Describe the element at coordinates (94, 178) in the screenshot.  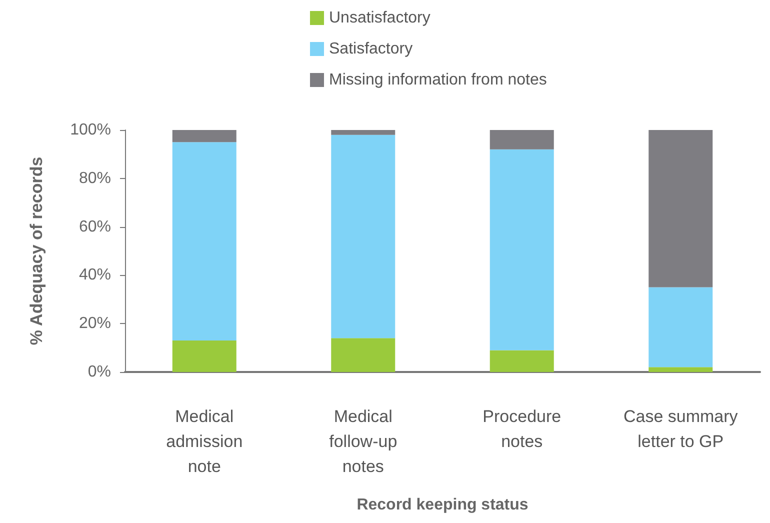
I see `y-tick-label: 80%` at that location.